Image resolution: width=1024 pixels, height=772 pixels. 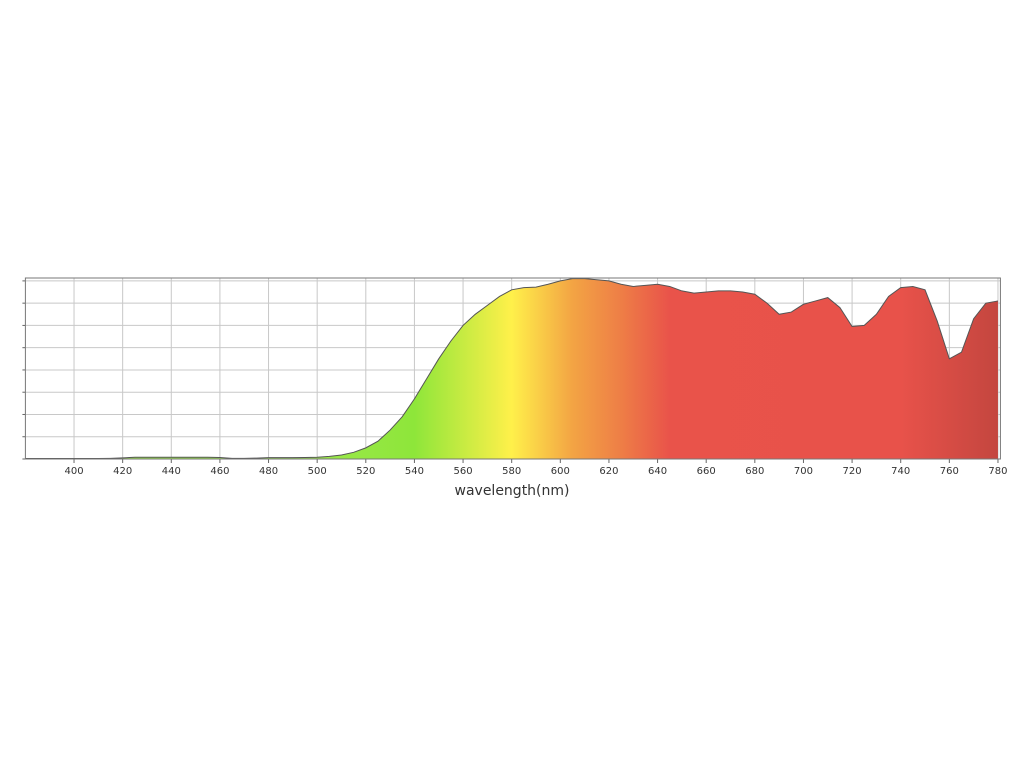 What do you see at coordinates (365, 471) in the screenshot?
I see `x-tick-label: 520` at bounding box center [365, 471].